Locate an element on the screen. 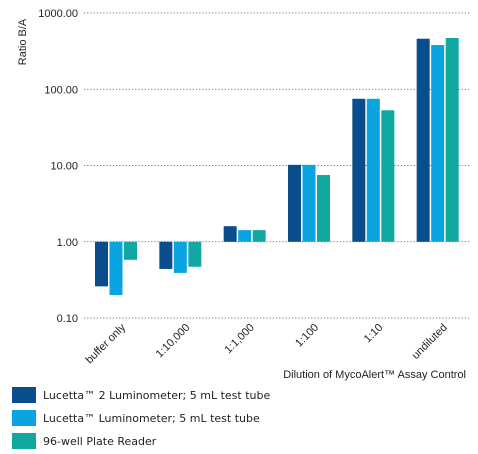 This screenshot has width=478, height=454. x-tick-label: buffer only is located at coordinates (105, 343).